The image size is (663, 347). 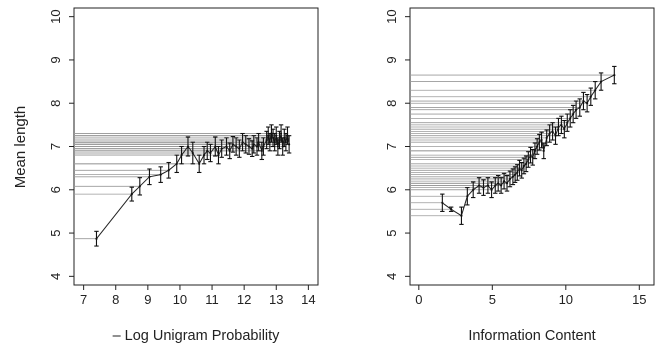 What do you see at coordinates (391, 146) in the screenshot?
I see `right-y-tick-label: 7` at bounding box center [391, 146].